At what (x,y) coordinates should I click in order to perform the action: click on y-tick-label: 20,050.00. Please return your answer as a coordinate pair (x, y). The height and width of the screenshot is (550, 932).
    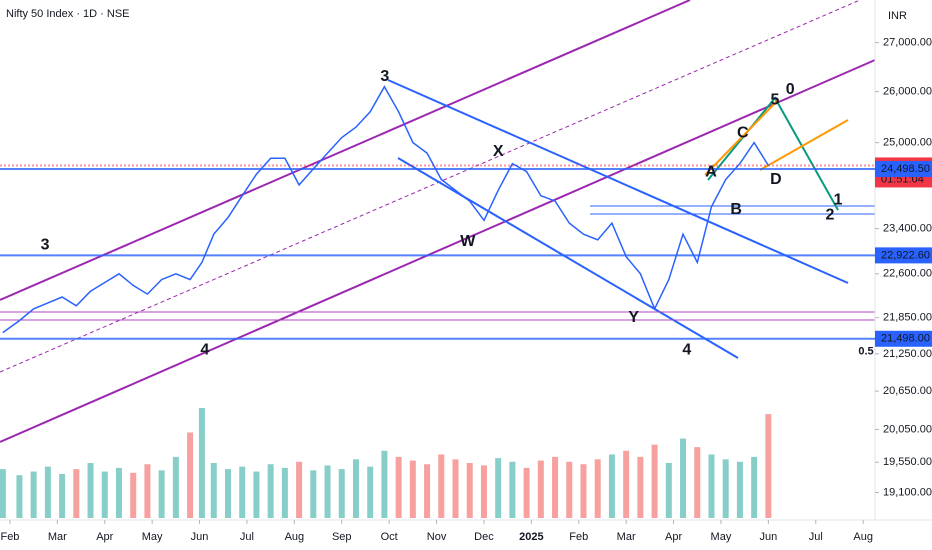
    Looking at the image, I should click on (907, 429).